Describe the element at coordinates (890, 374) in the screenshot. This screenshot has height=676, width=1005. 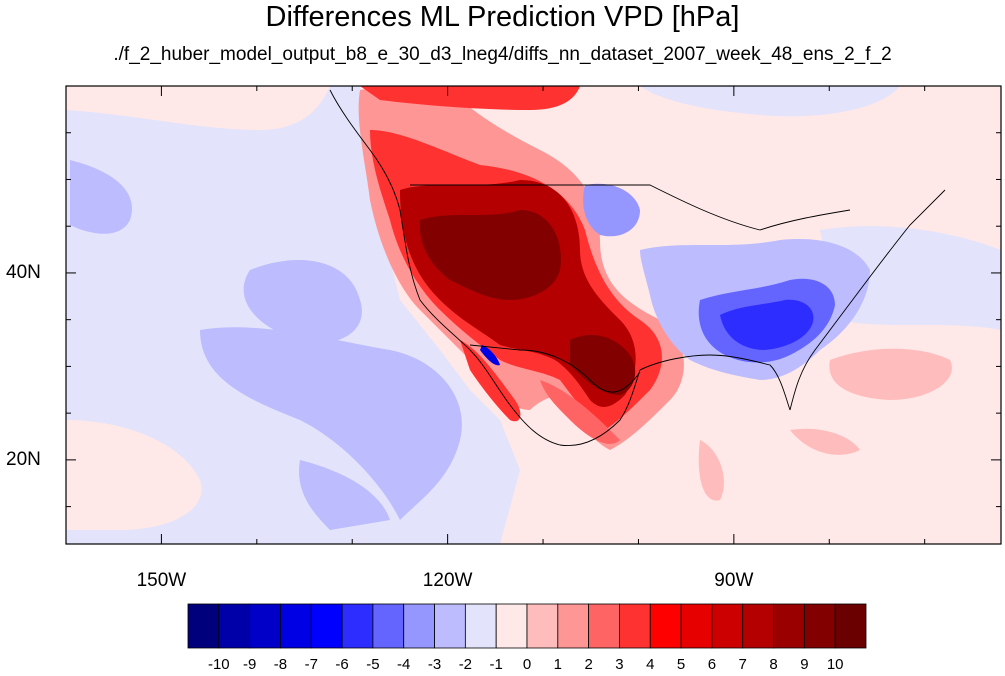
I see `region-atlantic-pink` at that location.